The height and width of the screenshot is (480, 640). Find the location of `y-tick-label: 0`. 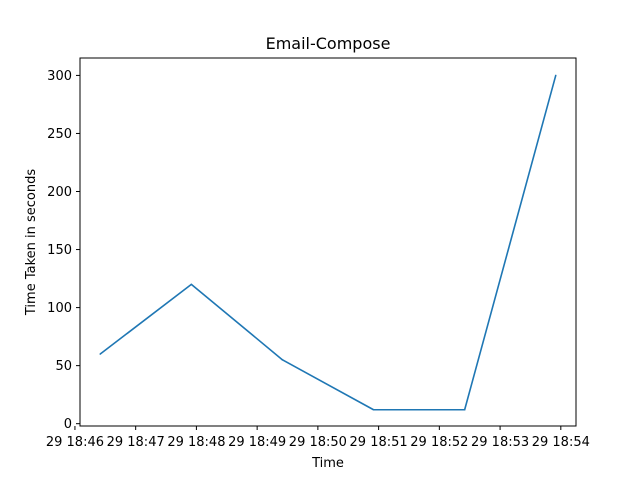

y-tick-label: 0 is located at coordinates (68, 424).